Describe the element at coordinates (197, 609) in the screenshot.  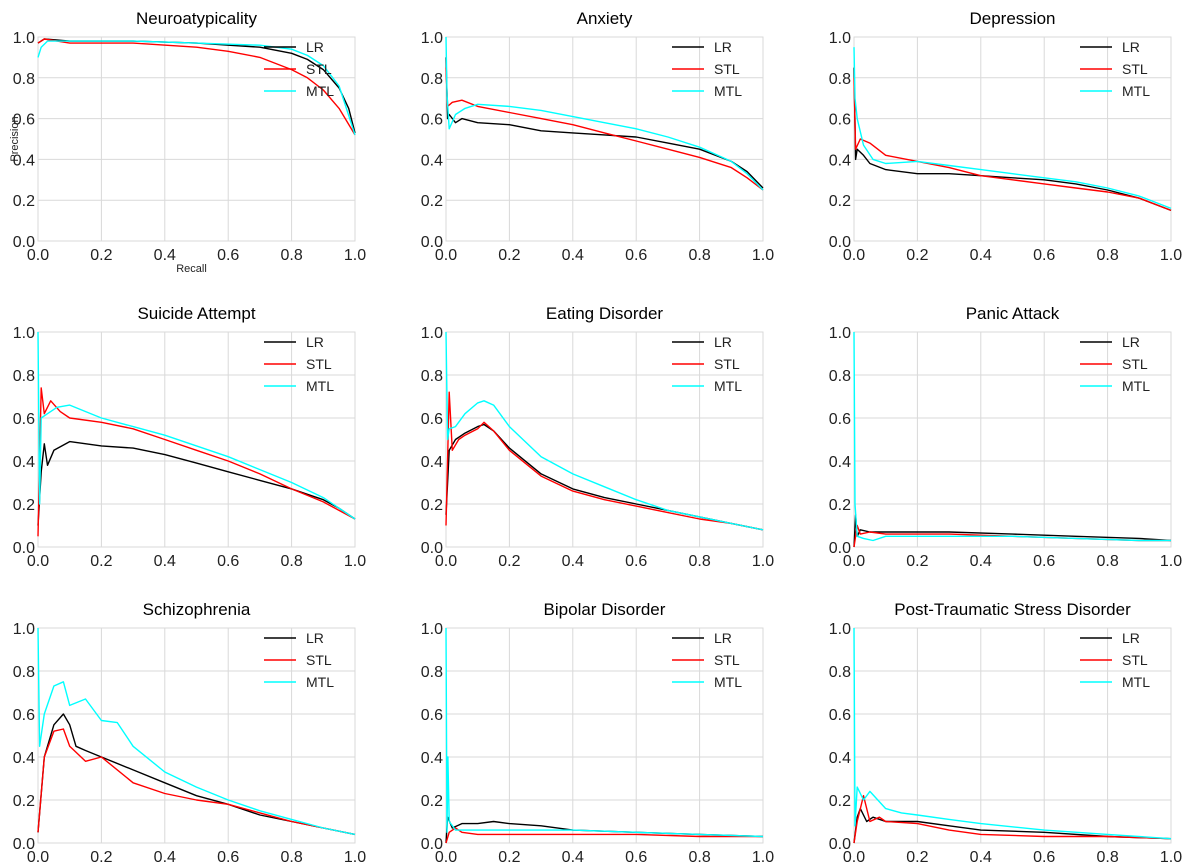
I see `chart-6-title: Schizophrenia` at that location.